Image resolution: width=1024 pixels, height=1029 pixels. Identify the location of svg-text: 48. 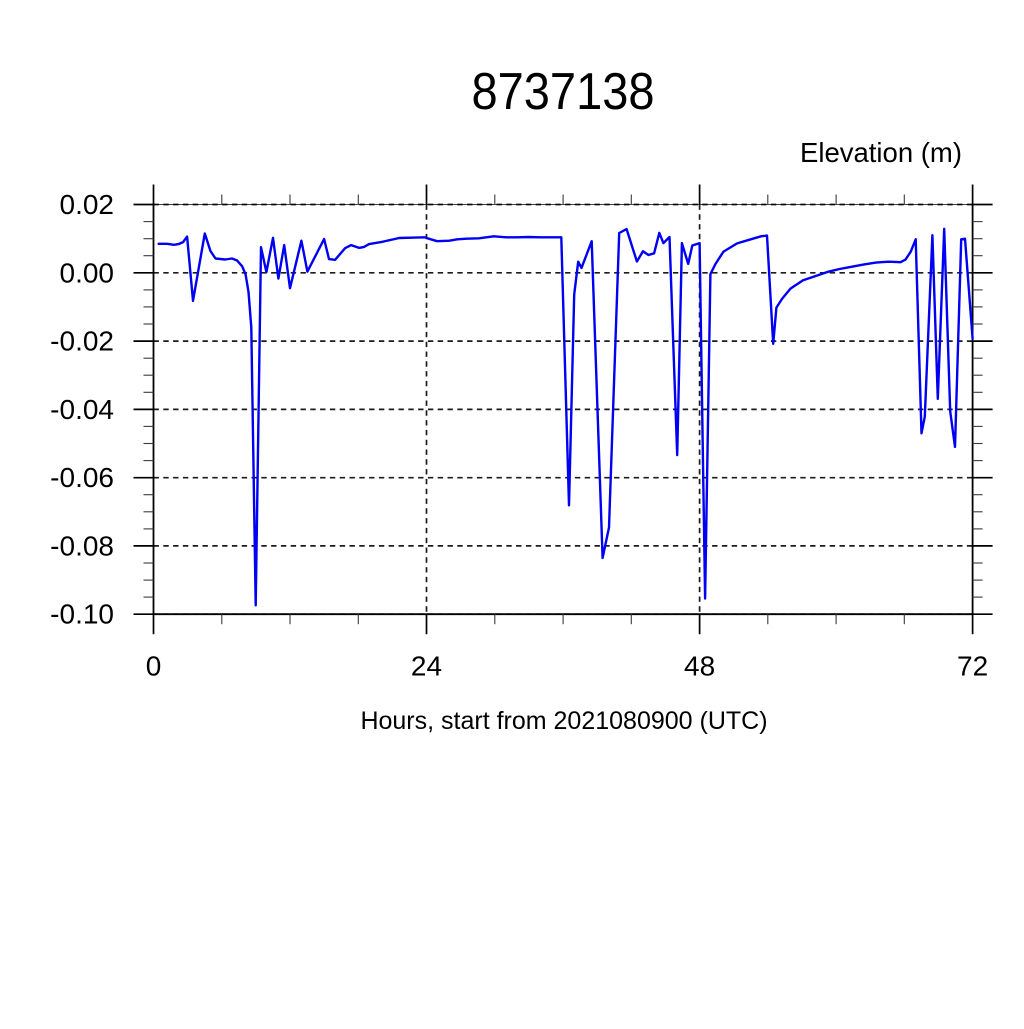
(699, 666).